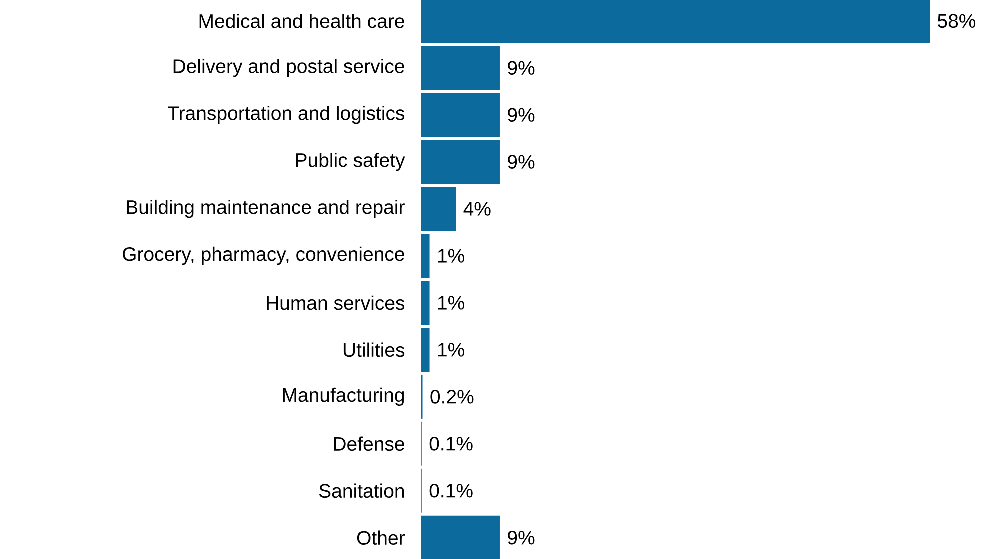 The width and height of the screenshot is (999, 559). I want to click on data-label: 0.2%, so click(452, 397).